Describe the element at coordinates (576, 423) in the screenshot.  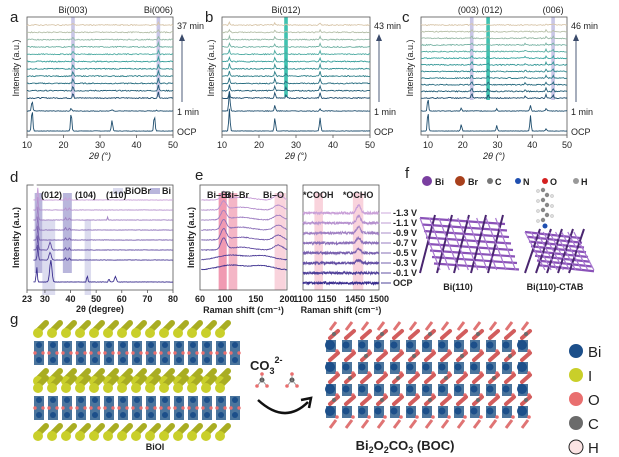
I see `legend-atom-c` at that location.